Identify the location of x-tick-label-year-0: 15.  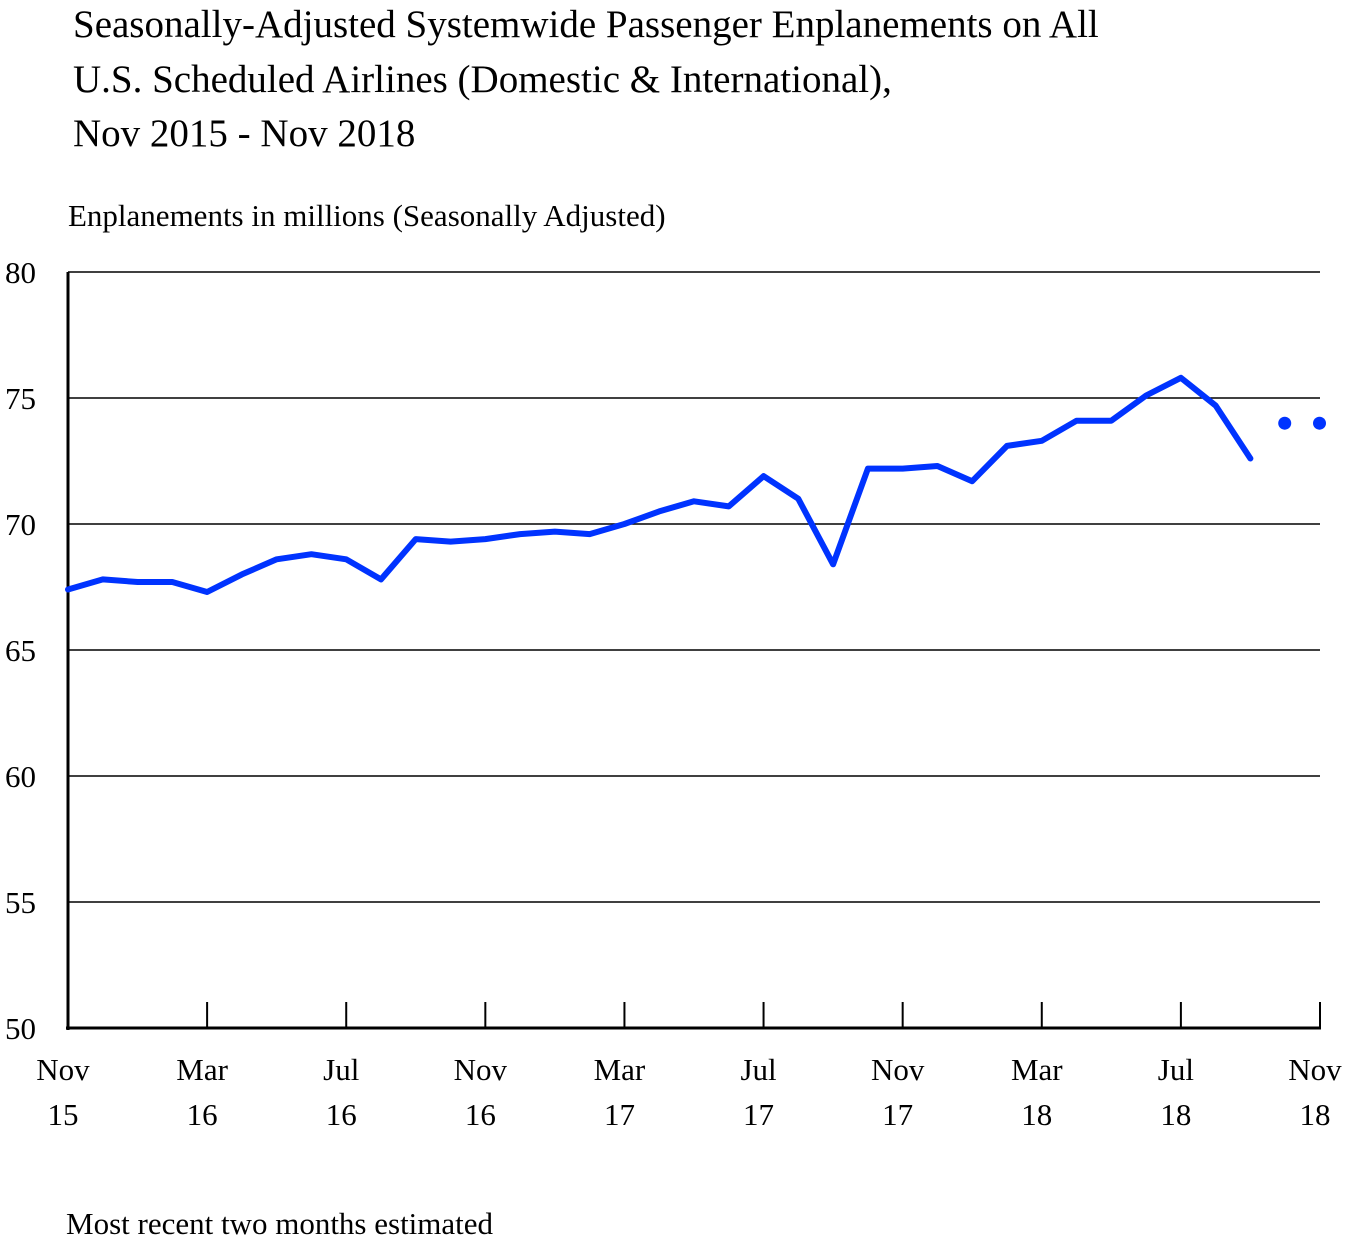
(63, 1114).